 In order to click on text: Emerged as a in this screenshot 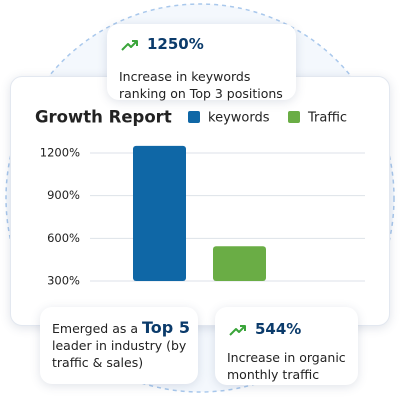, I will do `click(95, 328)`.